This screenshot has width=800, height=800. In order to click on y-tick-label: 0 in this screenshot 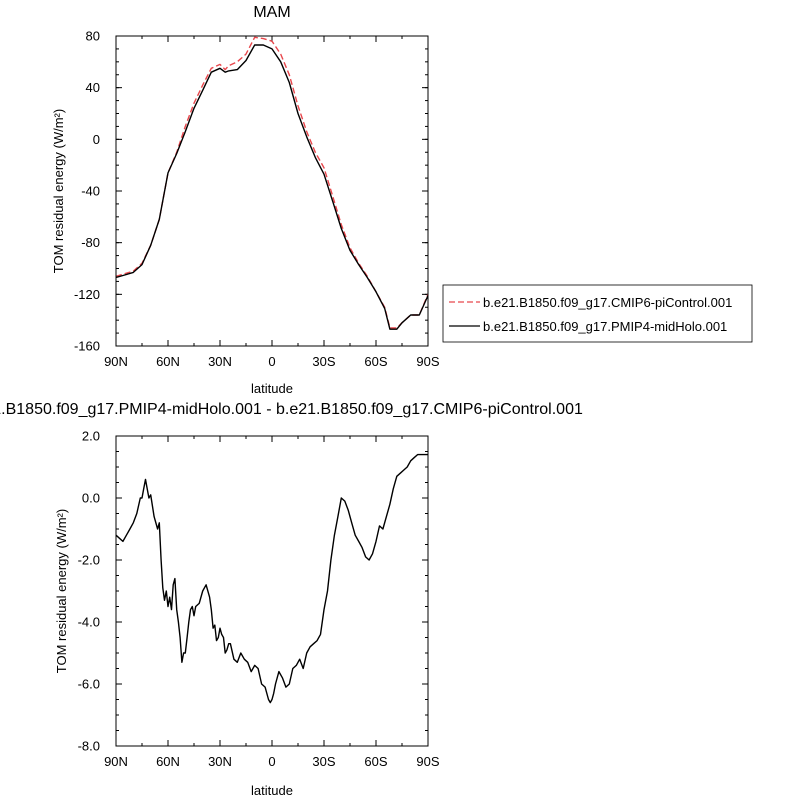, I will do `click(96, 139)`.